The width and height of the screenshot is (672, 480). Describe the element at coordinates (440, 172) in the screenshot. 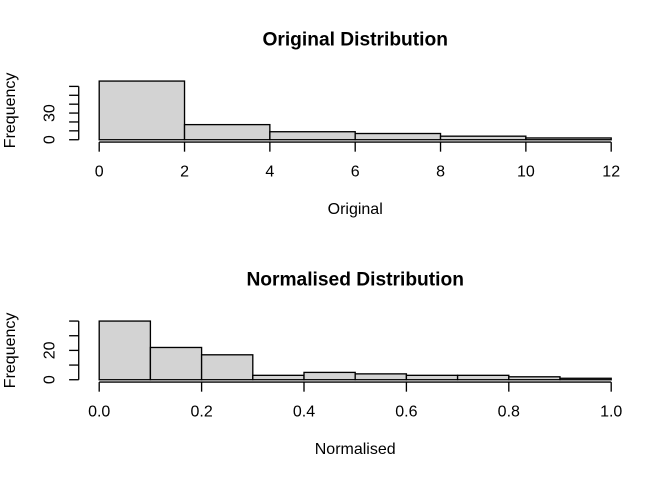

I see `svg-text: 8` at that location.